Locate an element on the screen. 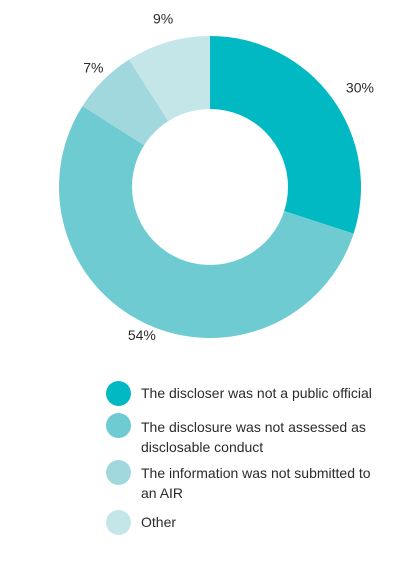 The width and height of the screenshot is (416, 571). legend-label: Other is located at coordinates (159, 522).